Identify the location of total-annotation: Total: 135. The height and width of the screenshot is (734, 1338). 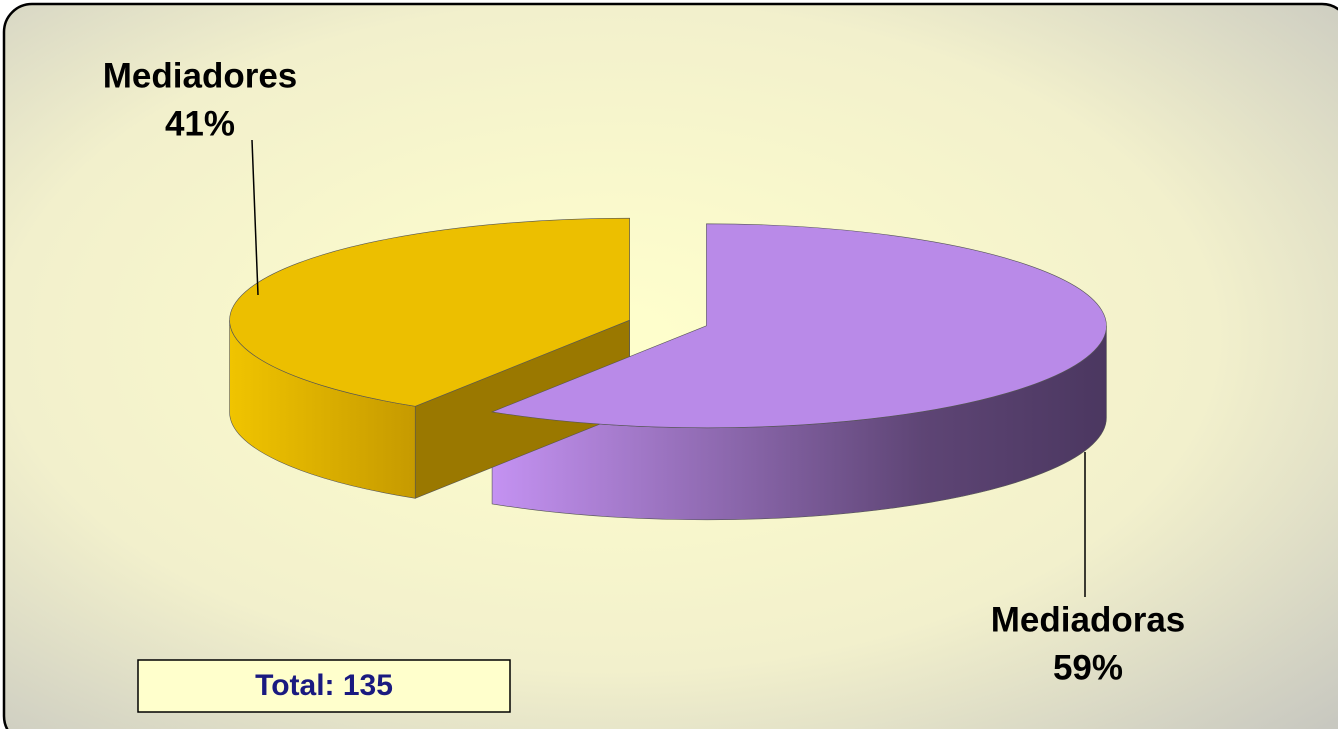
(324, 685).